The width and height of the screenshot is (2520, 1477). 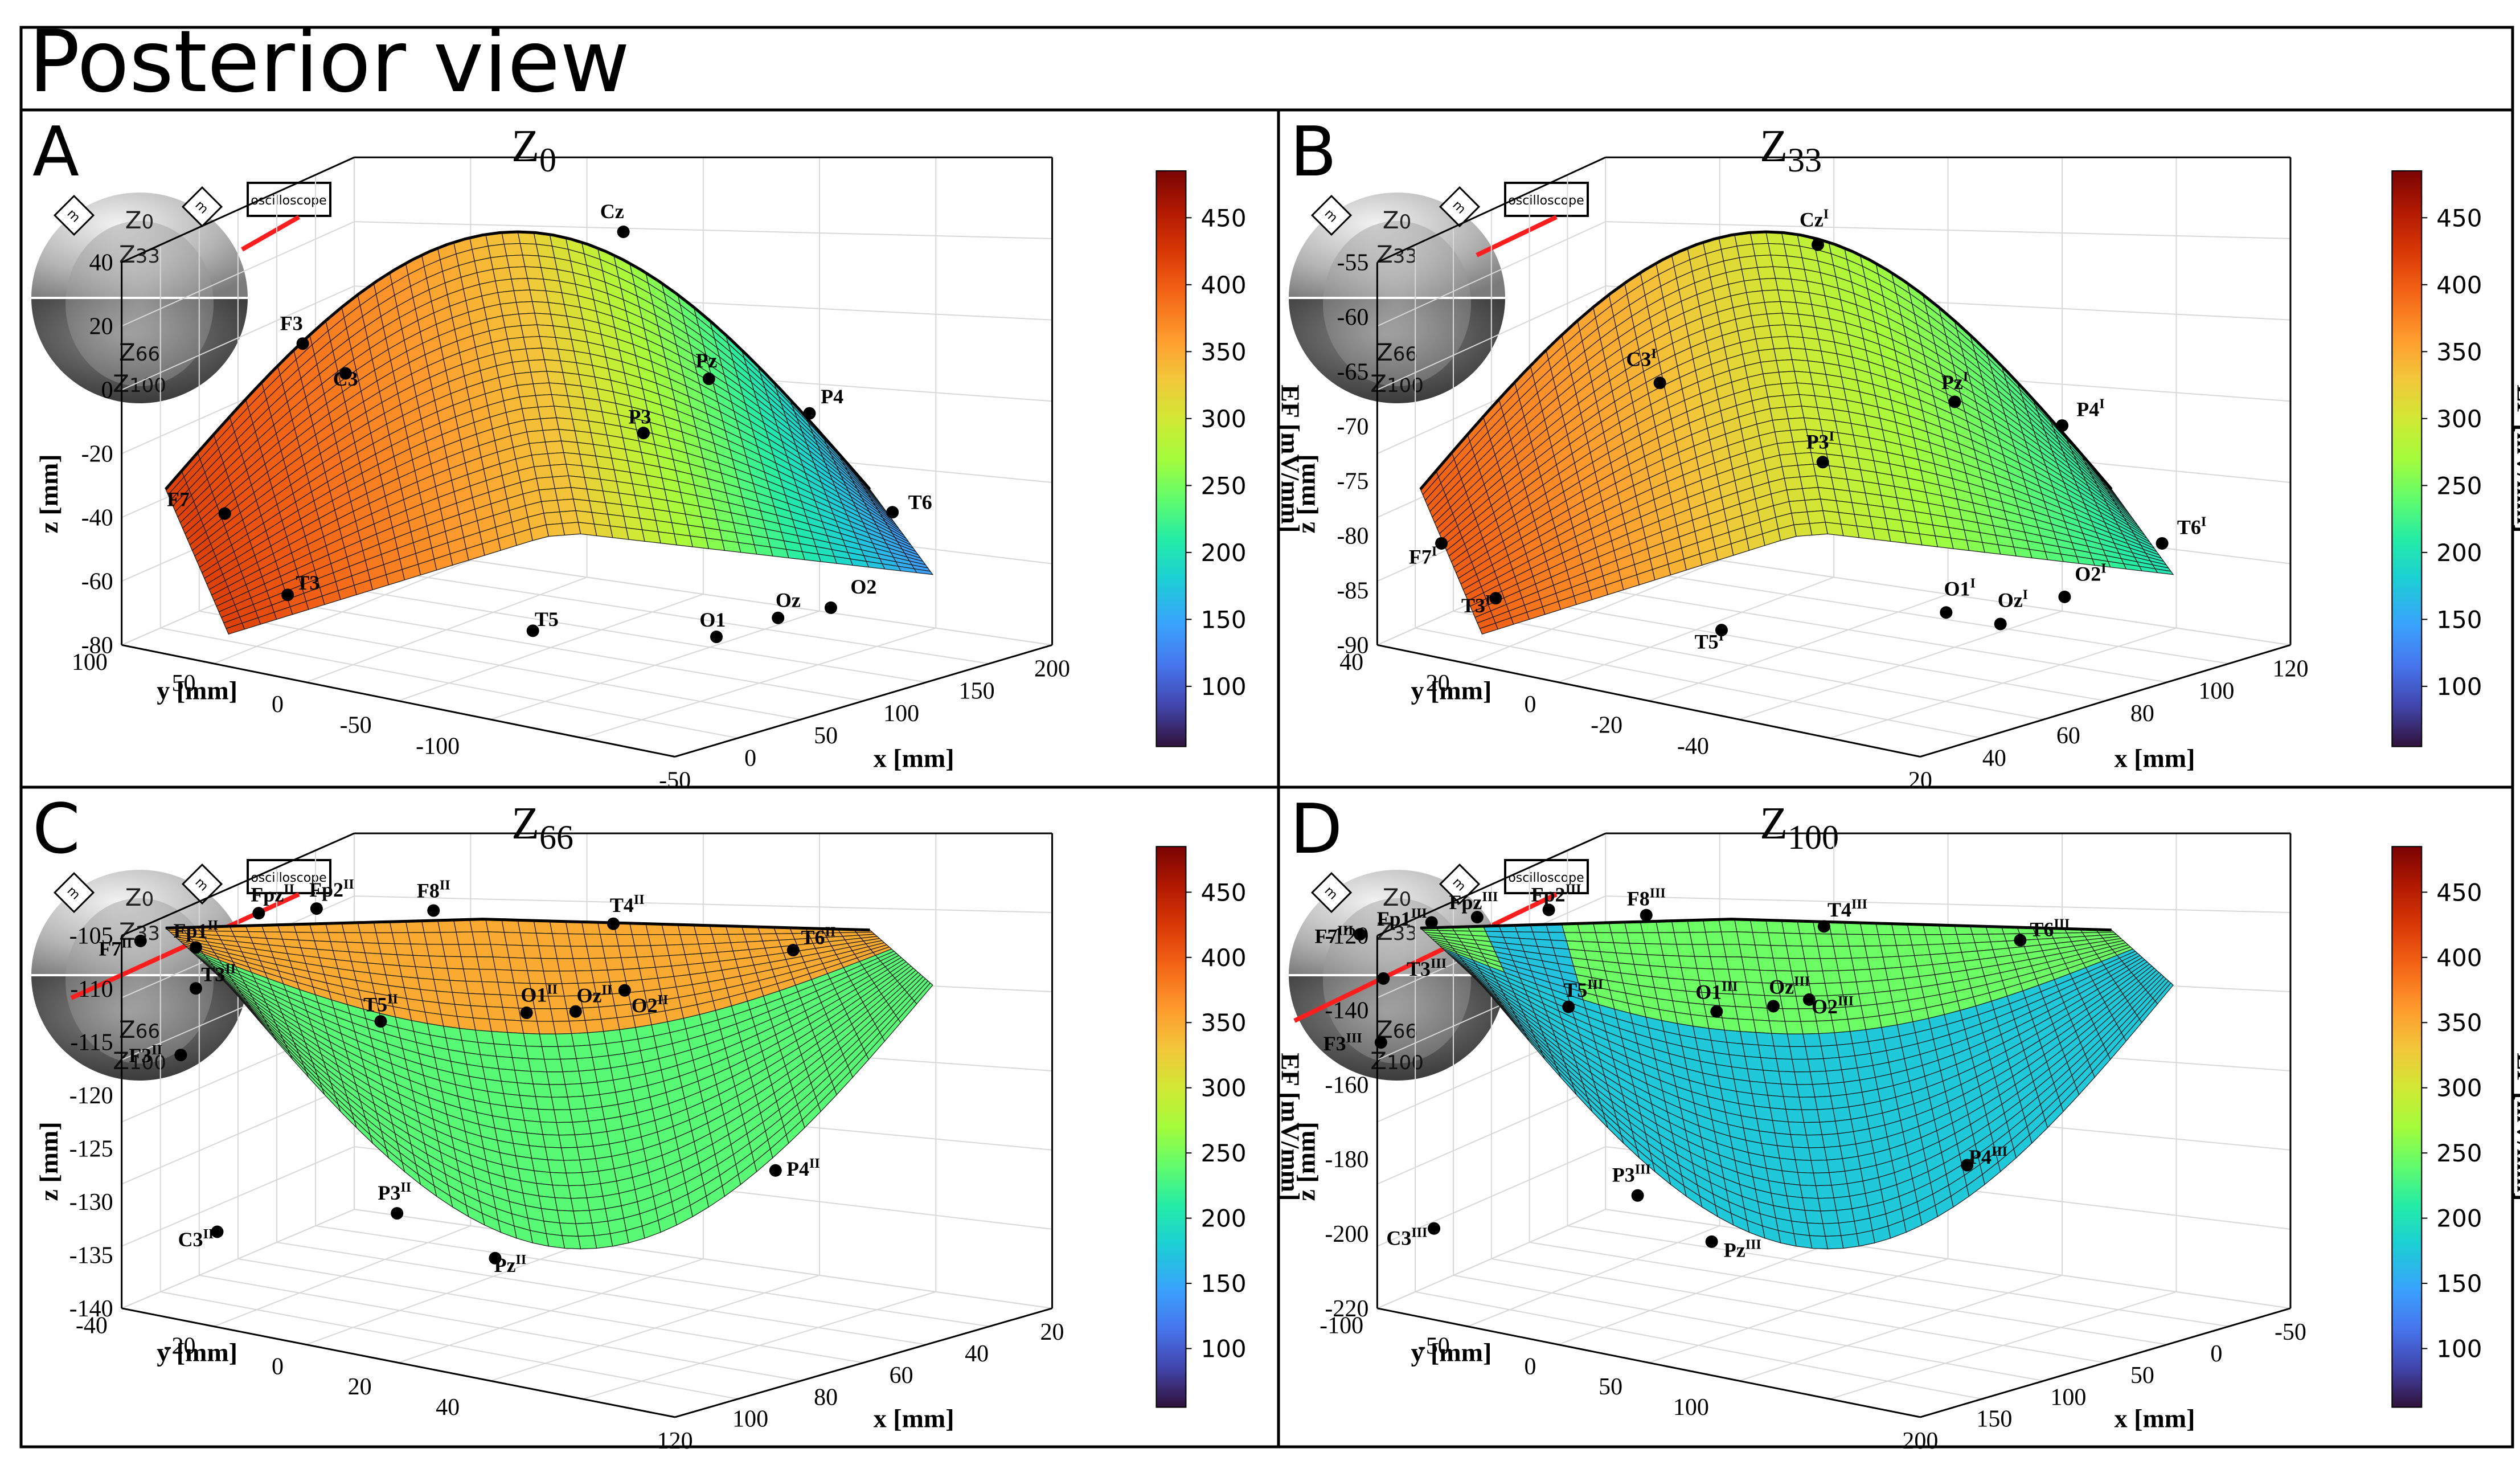 I want to click on electrode-t6, so click(x=793, y=950).